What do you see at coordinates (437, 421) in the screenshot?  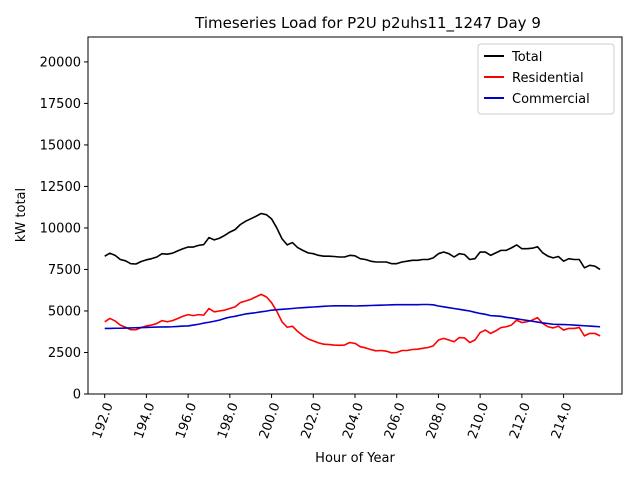 I see `x-tick-label: 208.0` at bounding box center [437, 421].